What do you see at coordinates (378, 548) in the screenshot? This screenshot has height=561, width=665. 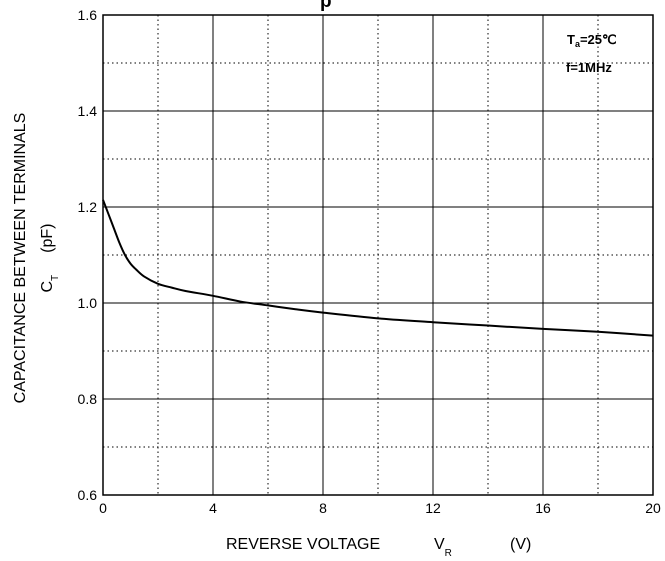 I see `x-axis-label: REVERSE VOLTAGE VR (V)` at bounding box center [378, 548].